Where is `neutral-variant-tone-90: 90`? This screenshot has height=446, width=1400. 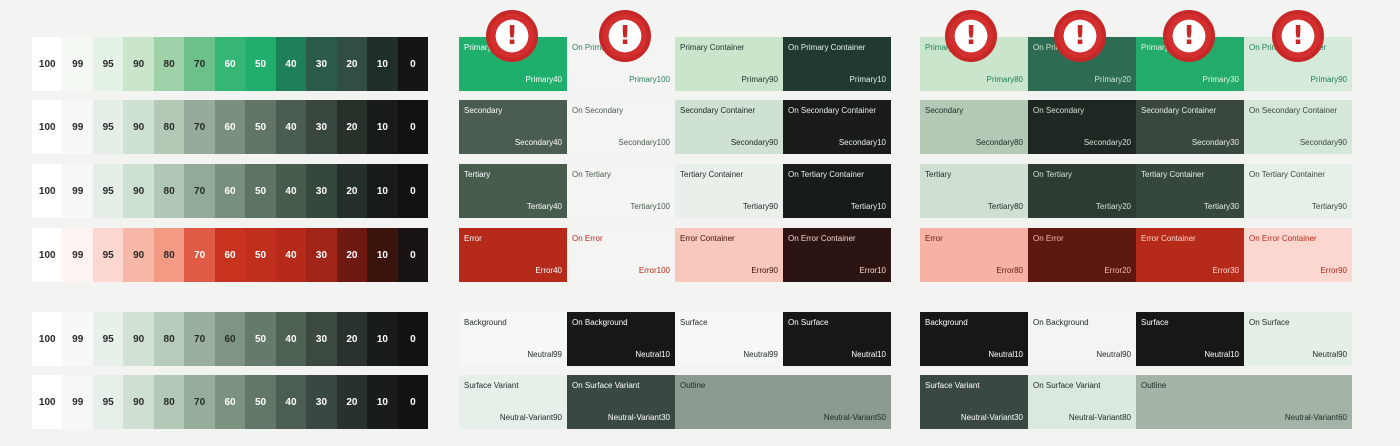
neutral-variant-tone-90: 90 is located at coordinates (138, 402).